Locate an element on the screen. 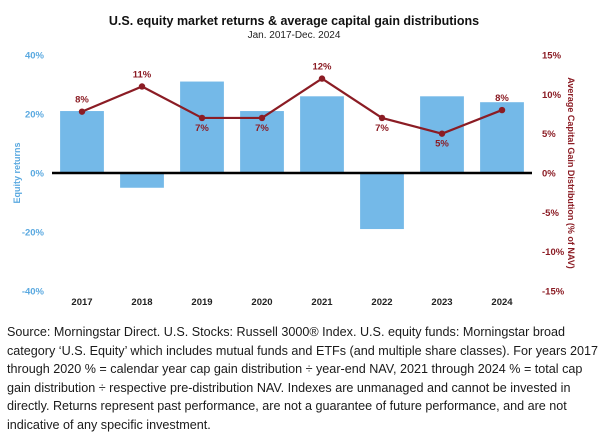  x-tick-label: 2020 is located at coordinates (261, 302).